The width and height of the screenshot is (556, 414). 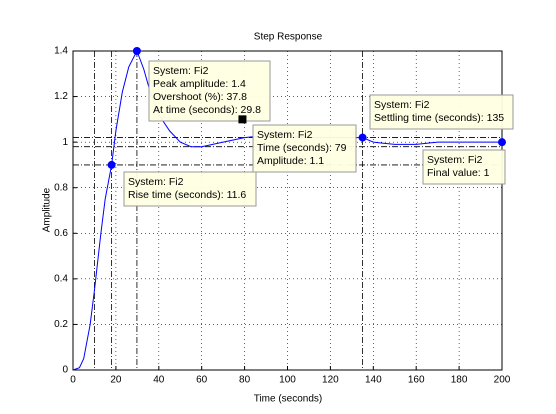 I want to click on chart-title: Step Response, so click(x=288, y=37).